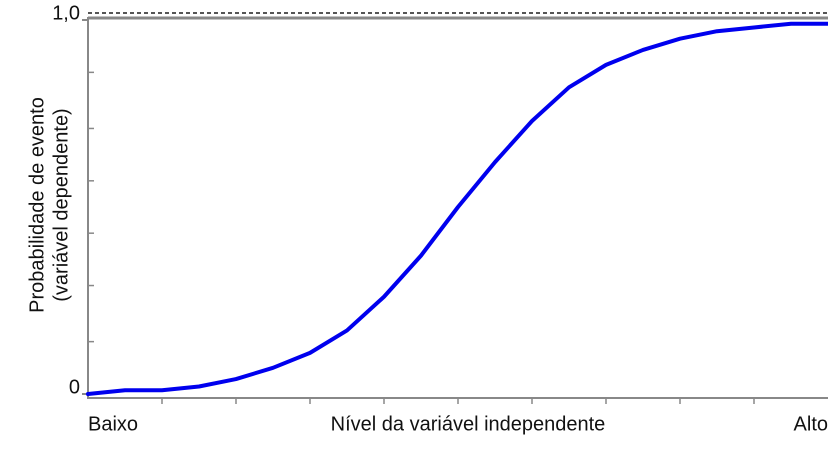  I want to click on y-axis-label: (variável dependente), so click(61, 204).